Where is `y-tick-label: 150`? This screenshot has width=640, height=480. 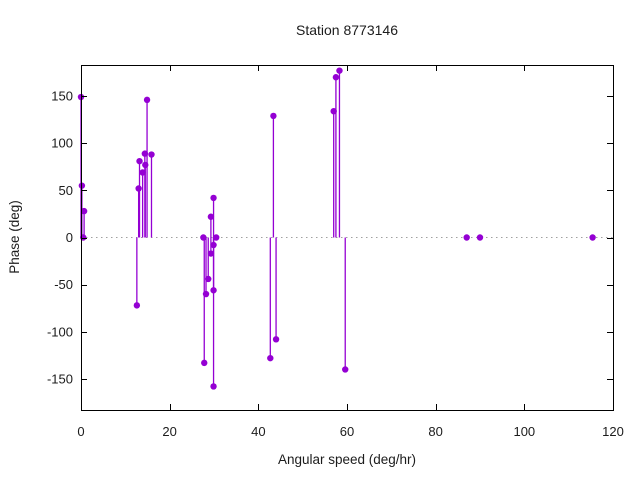
y-tick-label: 150 is located at coordinates (62, 96).